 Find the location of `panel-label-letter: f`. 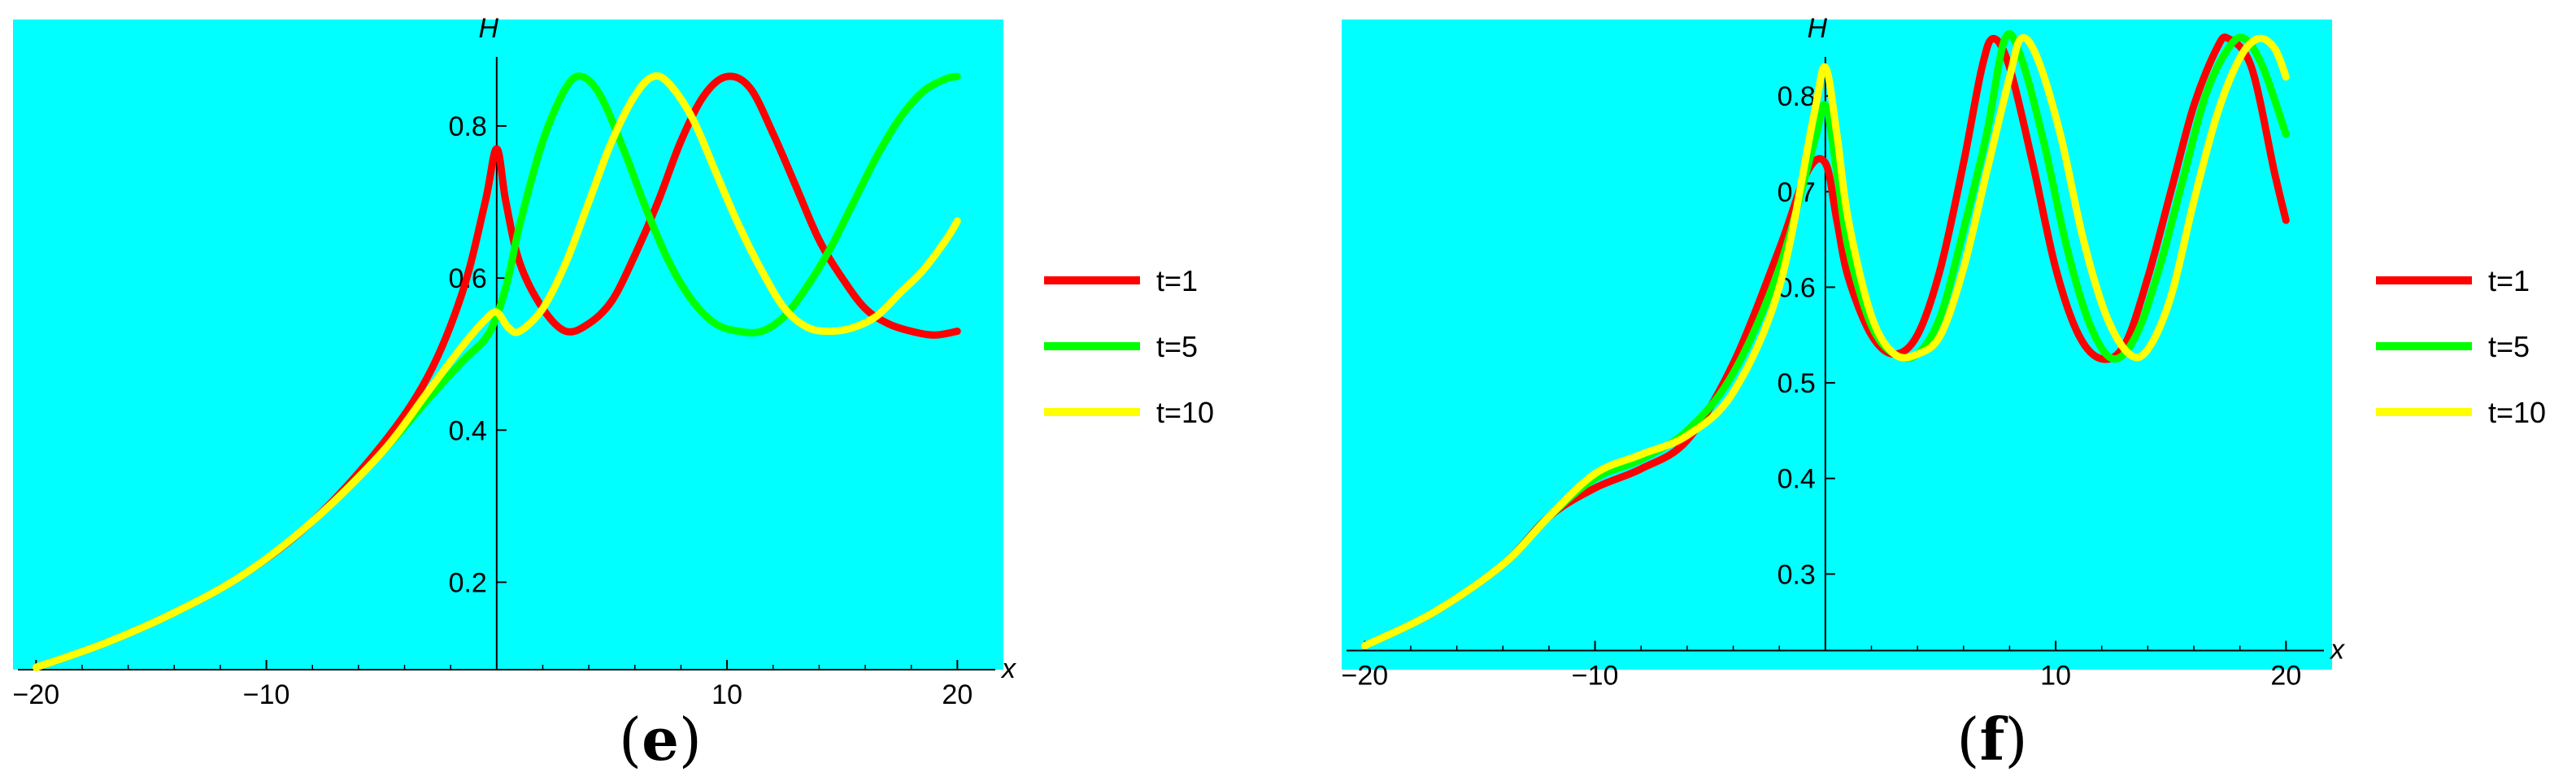

panel-label-letter: f is located at coordinates (1994, 740).